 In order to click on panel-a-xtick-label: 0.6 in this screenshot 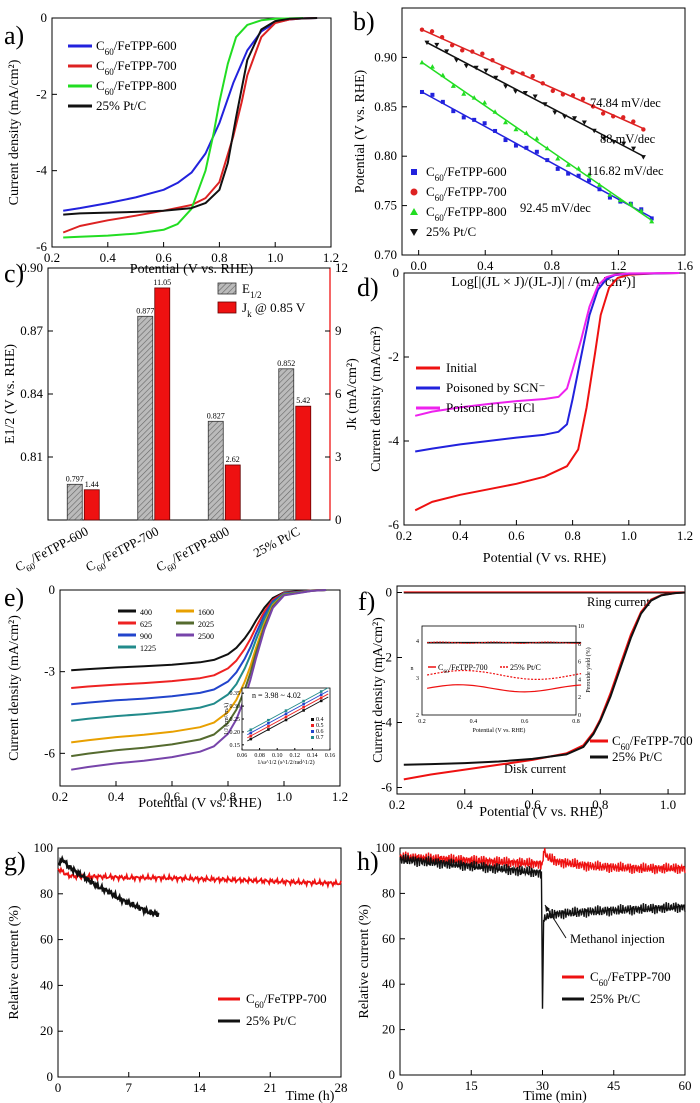, I will do `click(163, 257)`.